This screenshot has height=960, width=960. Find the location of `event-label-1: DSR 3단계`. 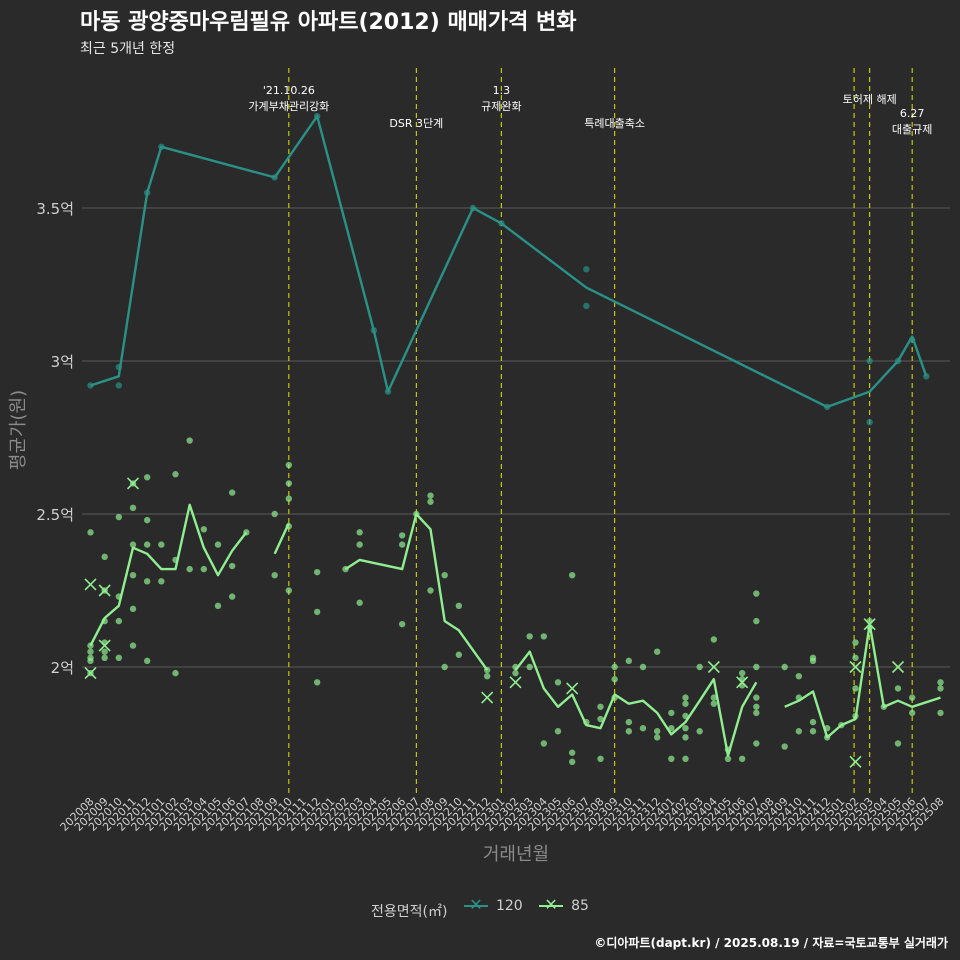

event-label-1: DSR 3단계 is located at coordinates (416, 123).